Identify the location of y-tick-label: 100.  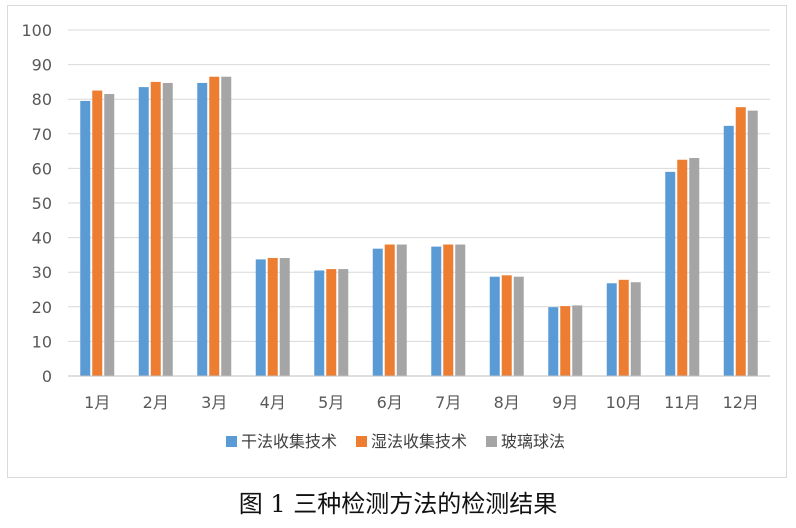
(36, 30).